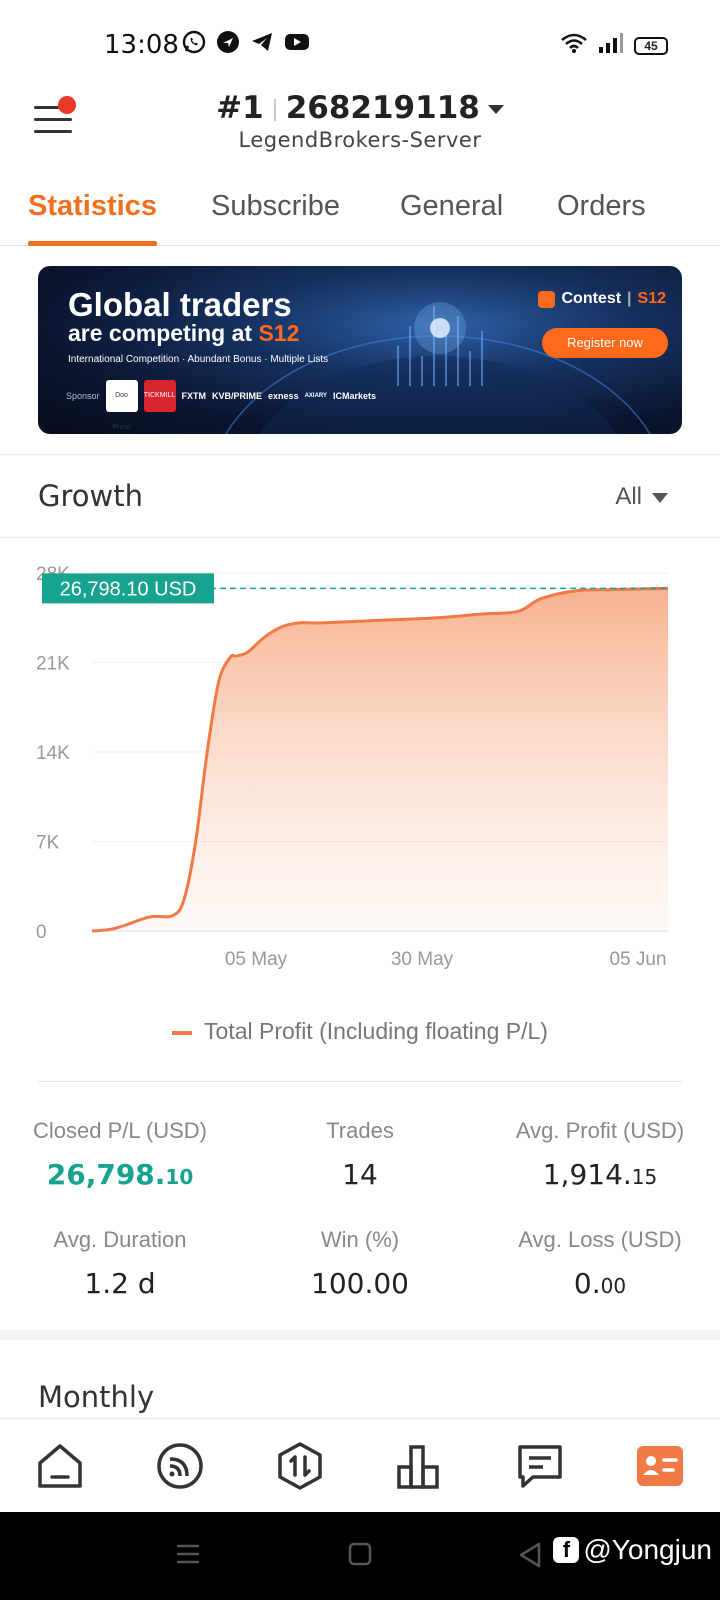  Describe the element at coordinates (120, 1263) in the screenshot. I see `stat-avg-duration: Avg. Duration 1.2 d` at that location.